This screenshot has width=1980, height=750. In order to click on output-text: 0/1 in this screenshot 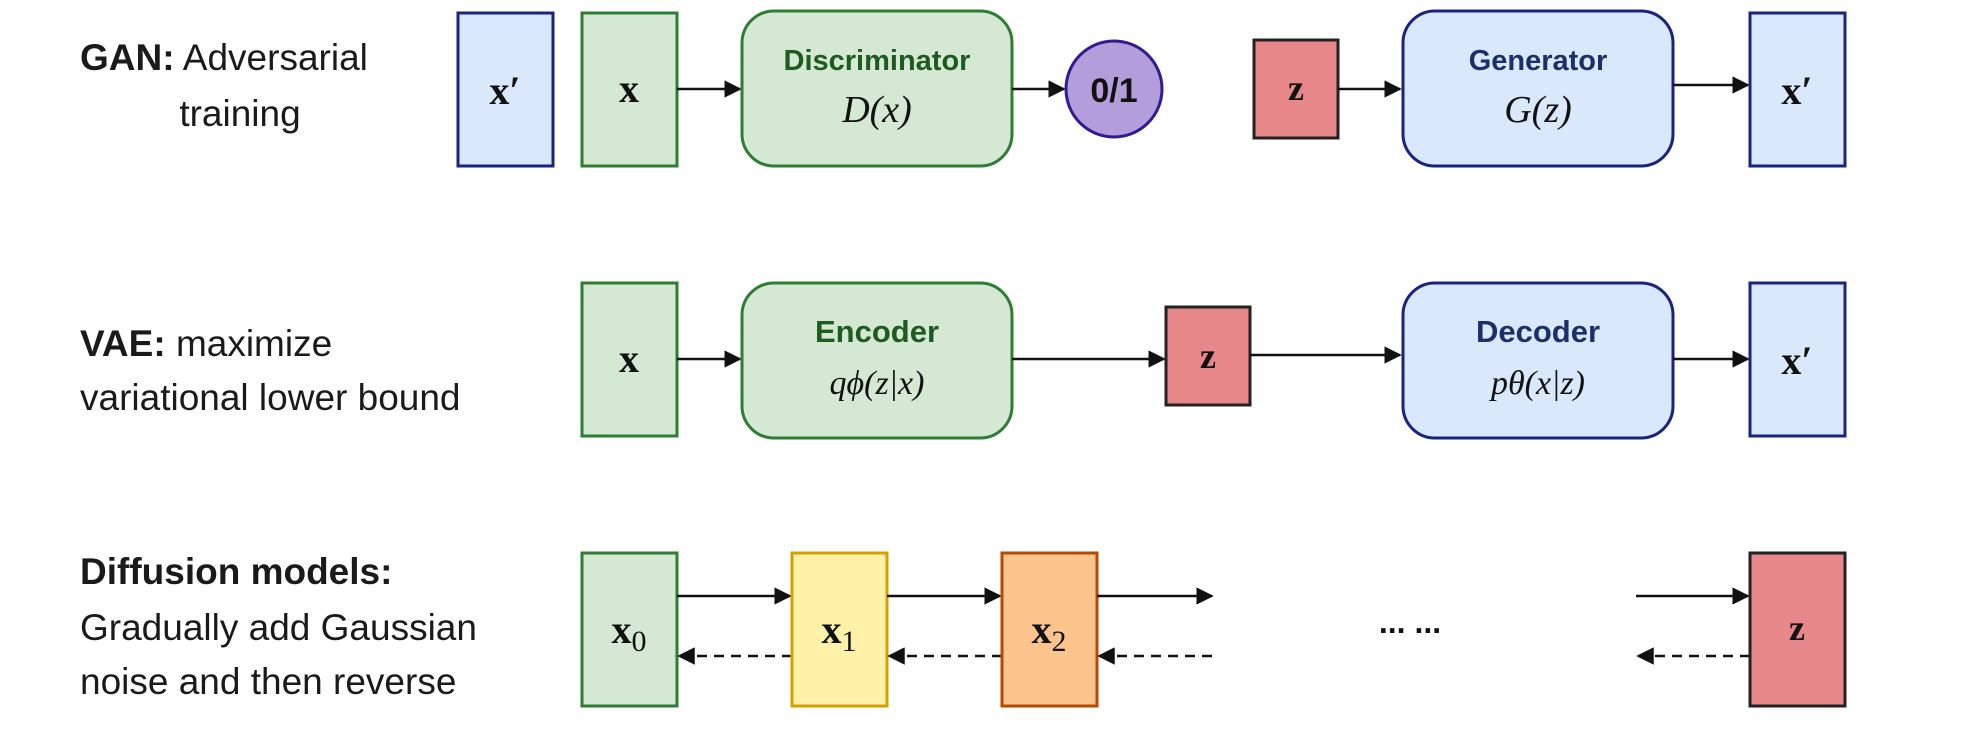, I will do `click(1113, 91)`.